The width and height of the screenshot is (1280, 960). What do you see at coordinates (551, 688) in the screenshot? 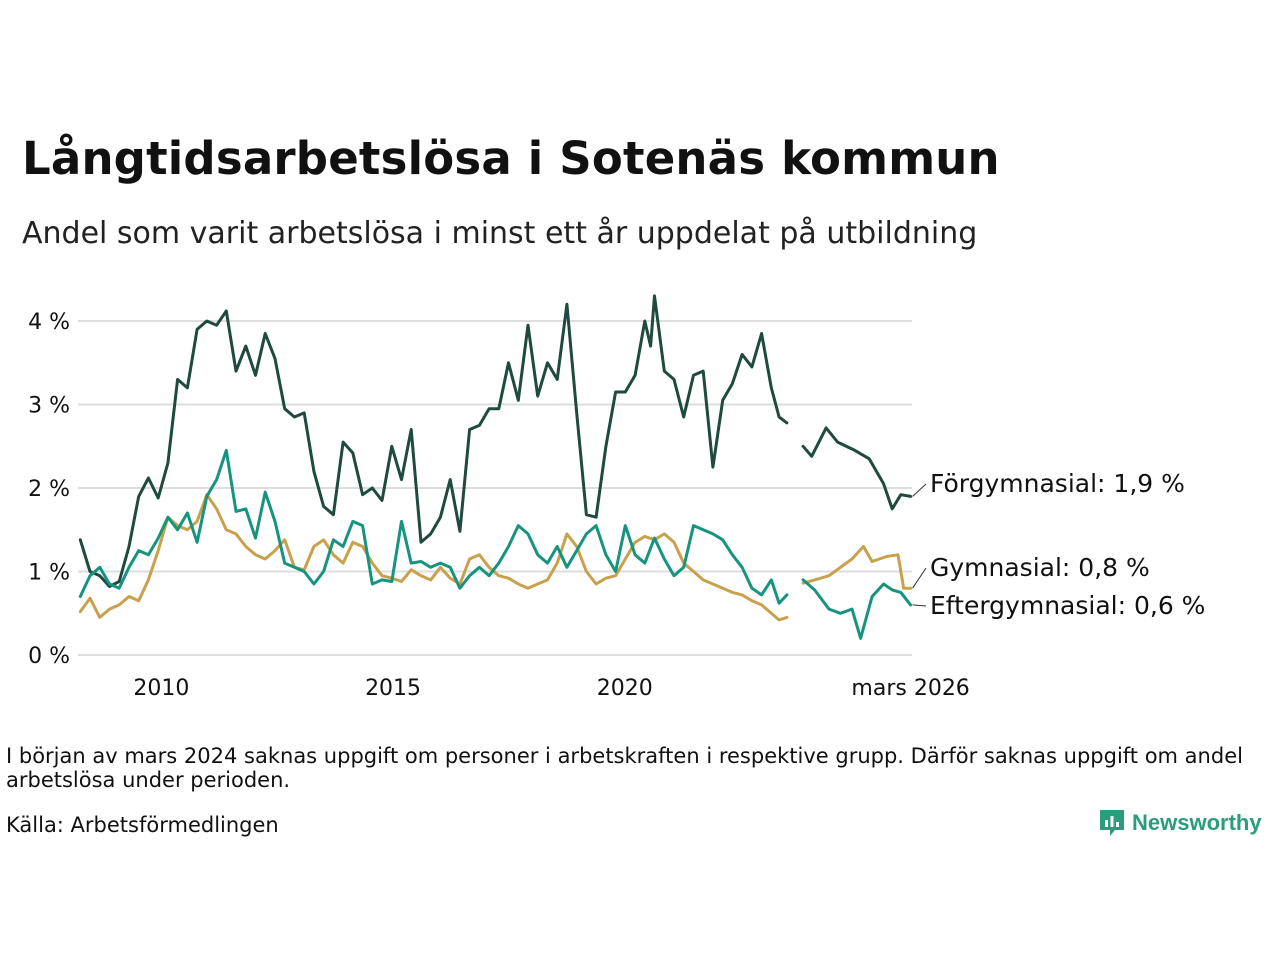
I see `x-axis-labels: 2010 2015 2020 mars 2026` at bounding box center [551, 688].